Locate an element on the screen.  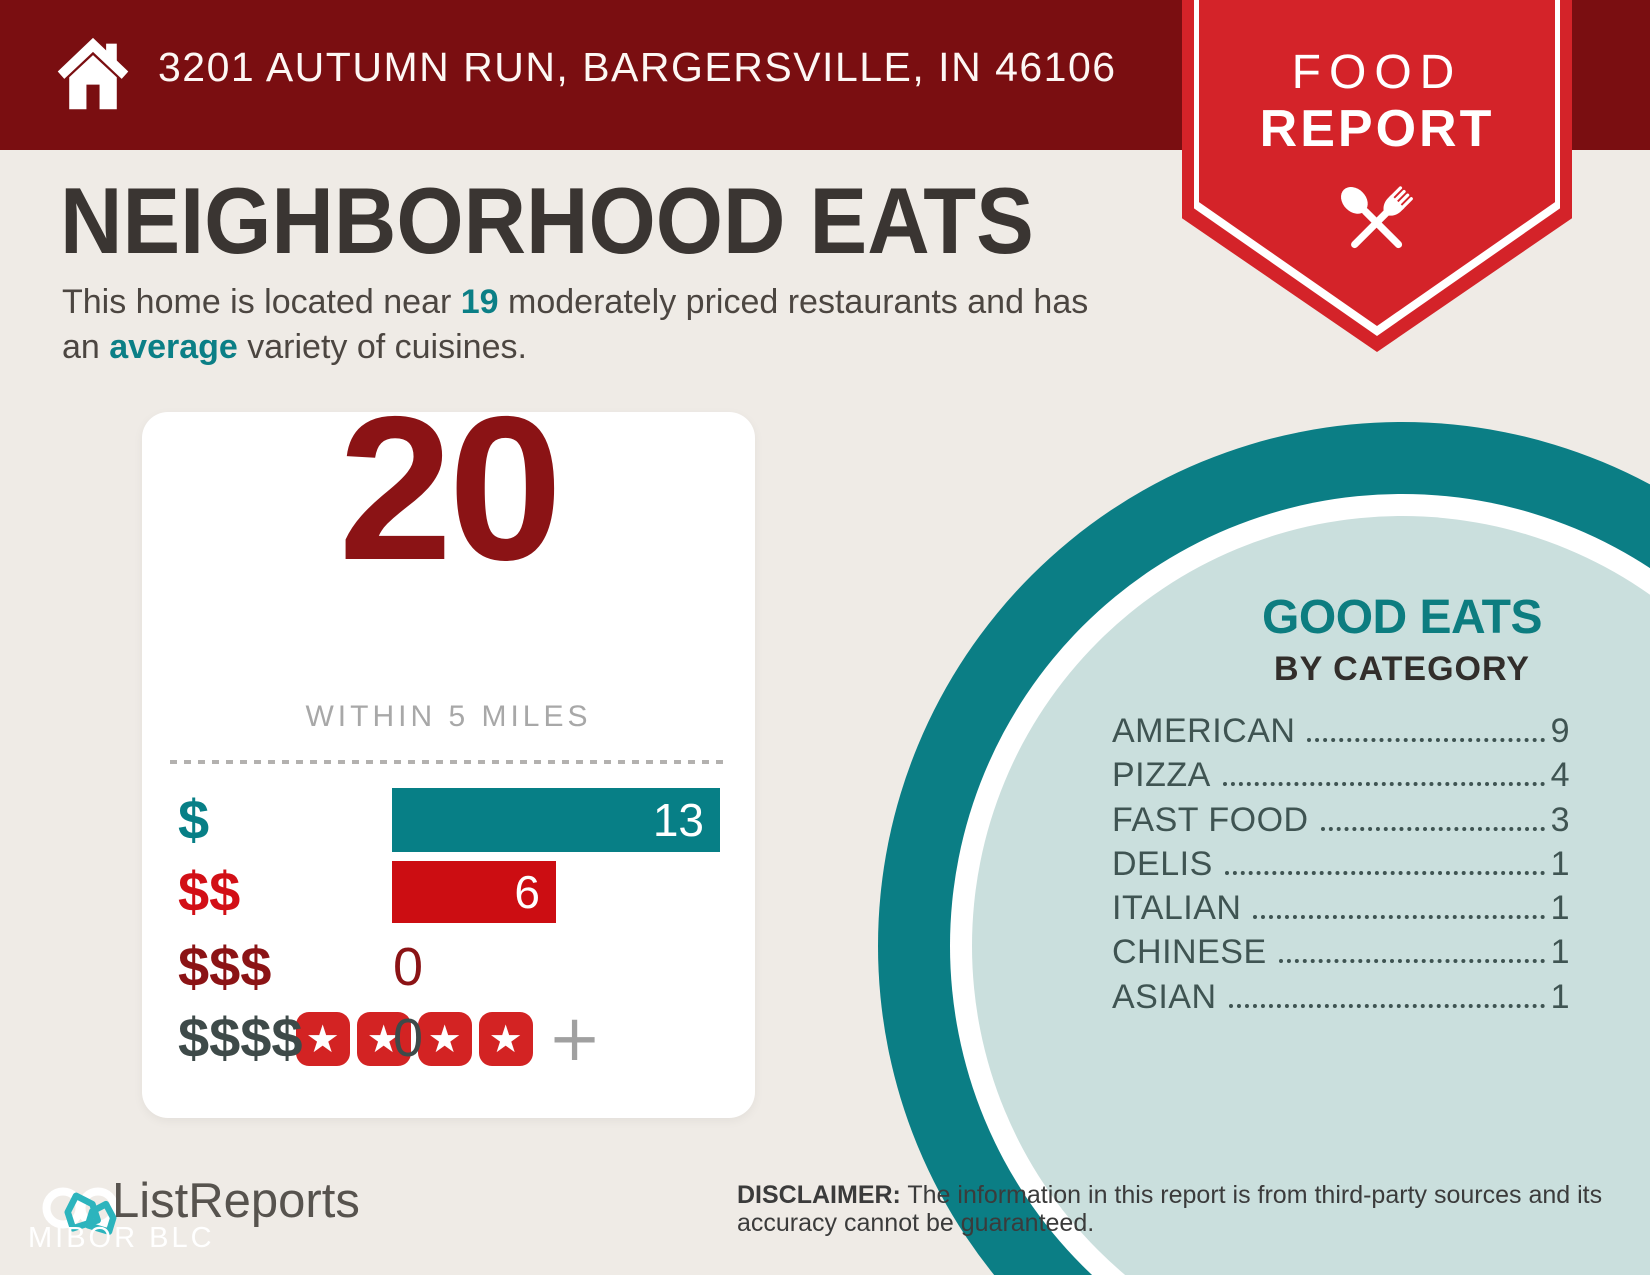
total-restaurants-count: 20 is located at coordinates (450, 488).